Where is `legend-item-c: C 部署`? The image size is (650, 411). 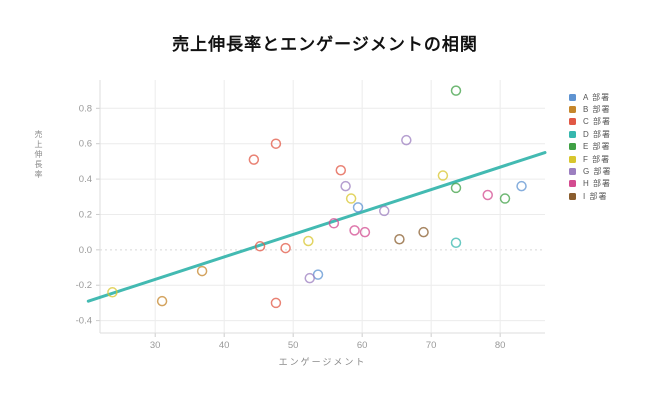
legend-item-c: C 部署 is located at coordinates (590, 122).